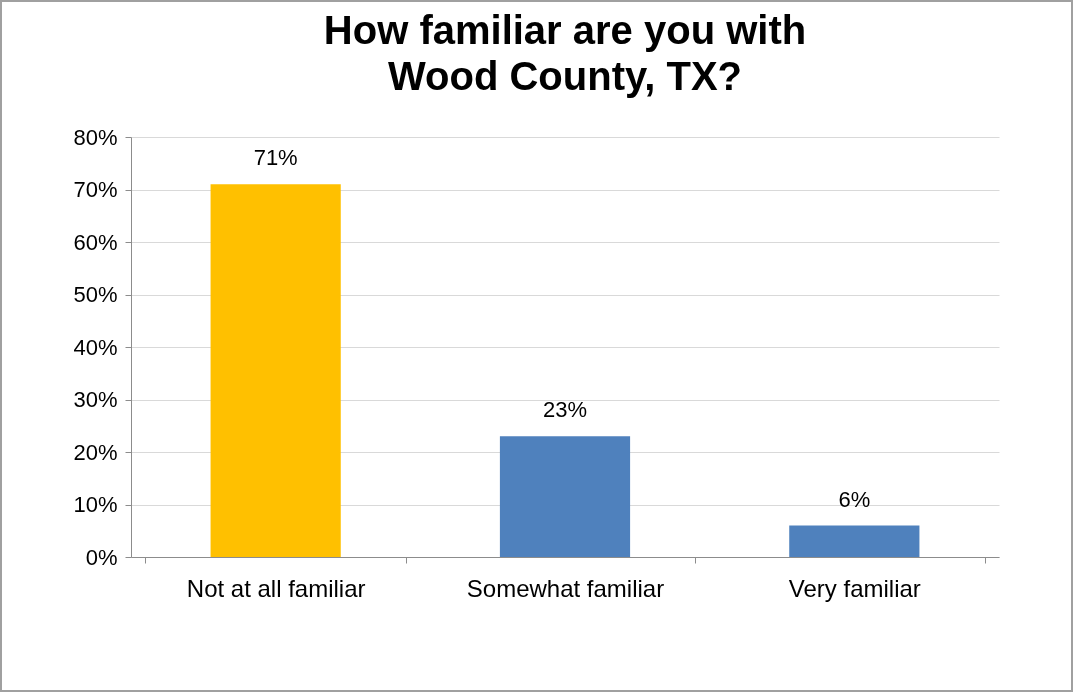 This screenshot has width=1073, height=692. Describe the element at coordinates (101, 557) in the screenshot. I see `y-tick-label: 0%` at that location.